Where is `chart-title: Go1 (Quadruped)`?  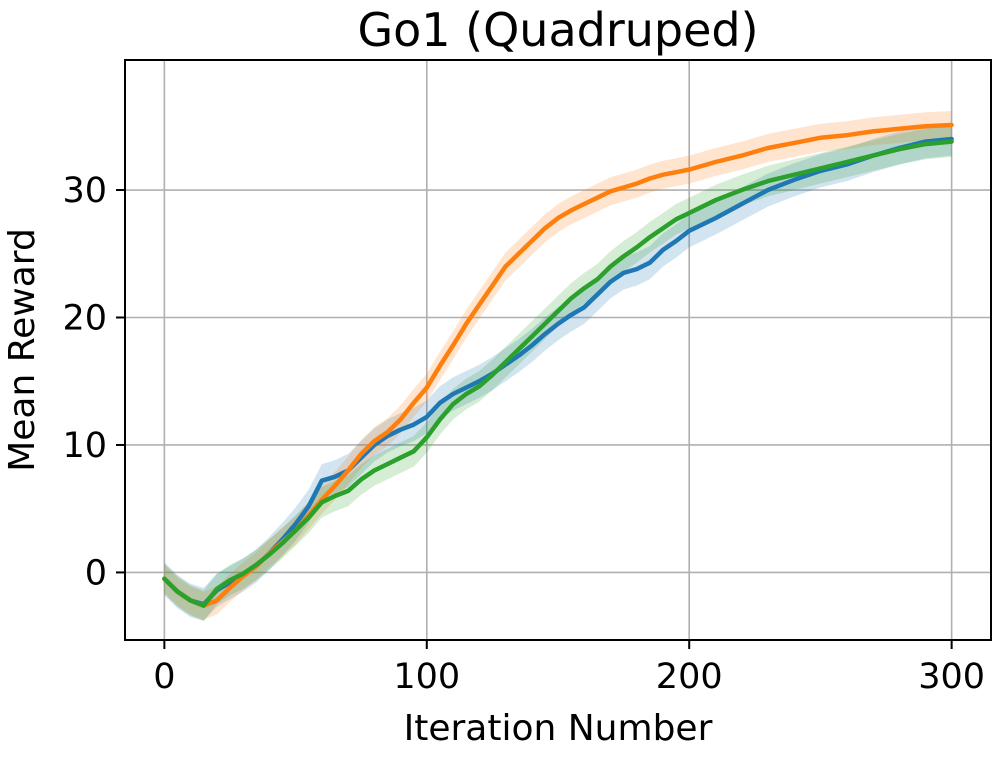 chart-title: Go1 (Quadruped) is located at coordinates (557, 30).